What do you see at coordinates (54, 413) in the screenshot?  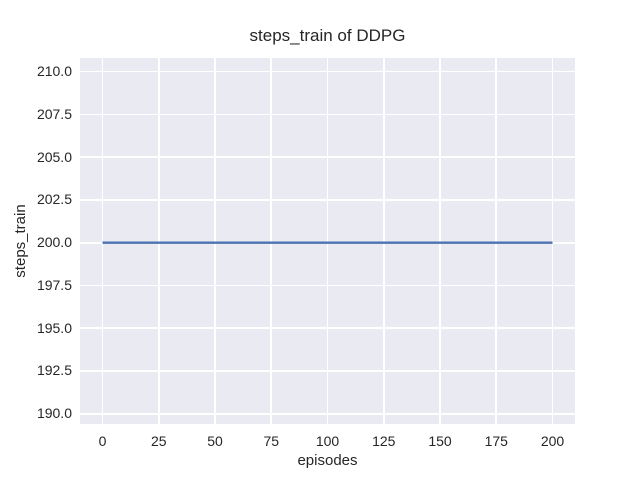 I see `y-tick-label: 190.0` at bounding box center [54, 413].